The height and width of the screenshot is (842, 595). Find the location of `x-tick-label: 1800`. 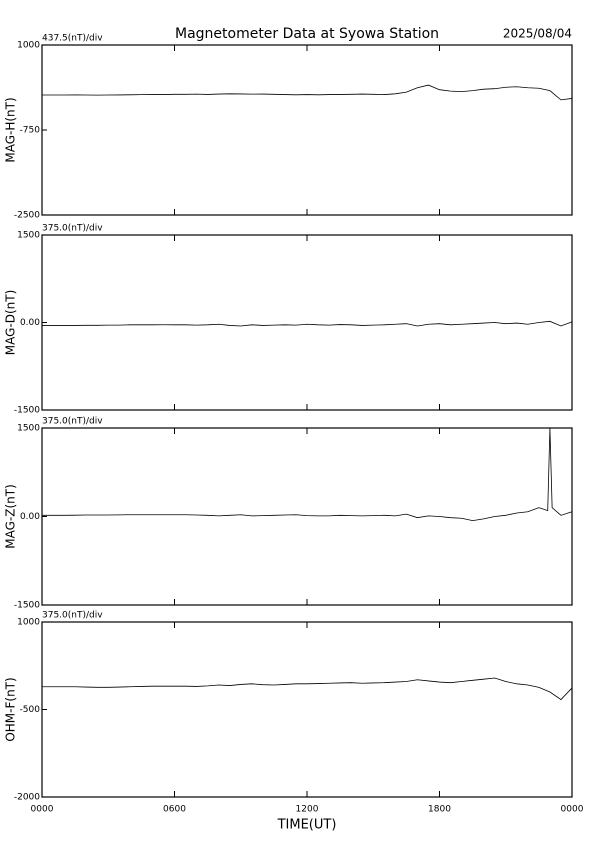

x-tick-label: 1800 is located at coordinates (439, 810).